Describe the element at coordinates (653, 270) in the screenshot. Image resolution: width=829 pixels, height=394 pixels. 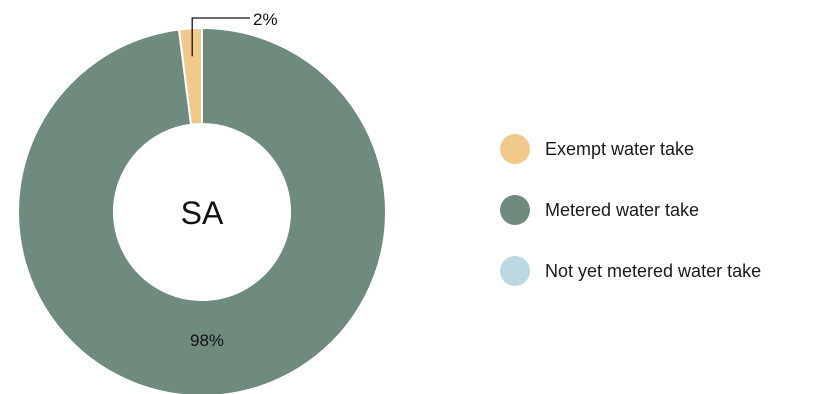
I see `legend-label-not-yet-metered: Not yet metered water take` at that location.